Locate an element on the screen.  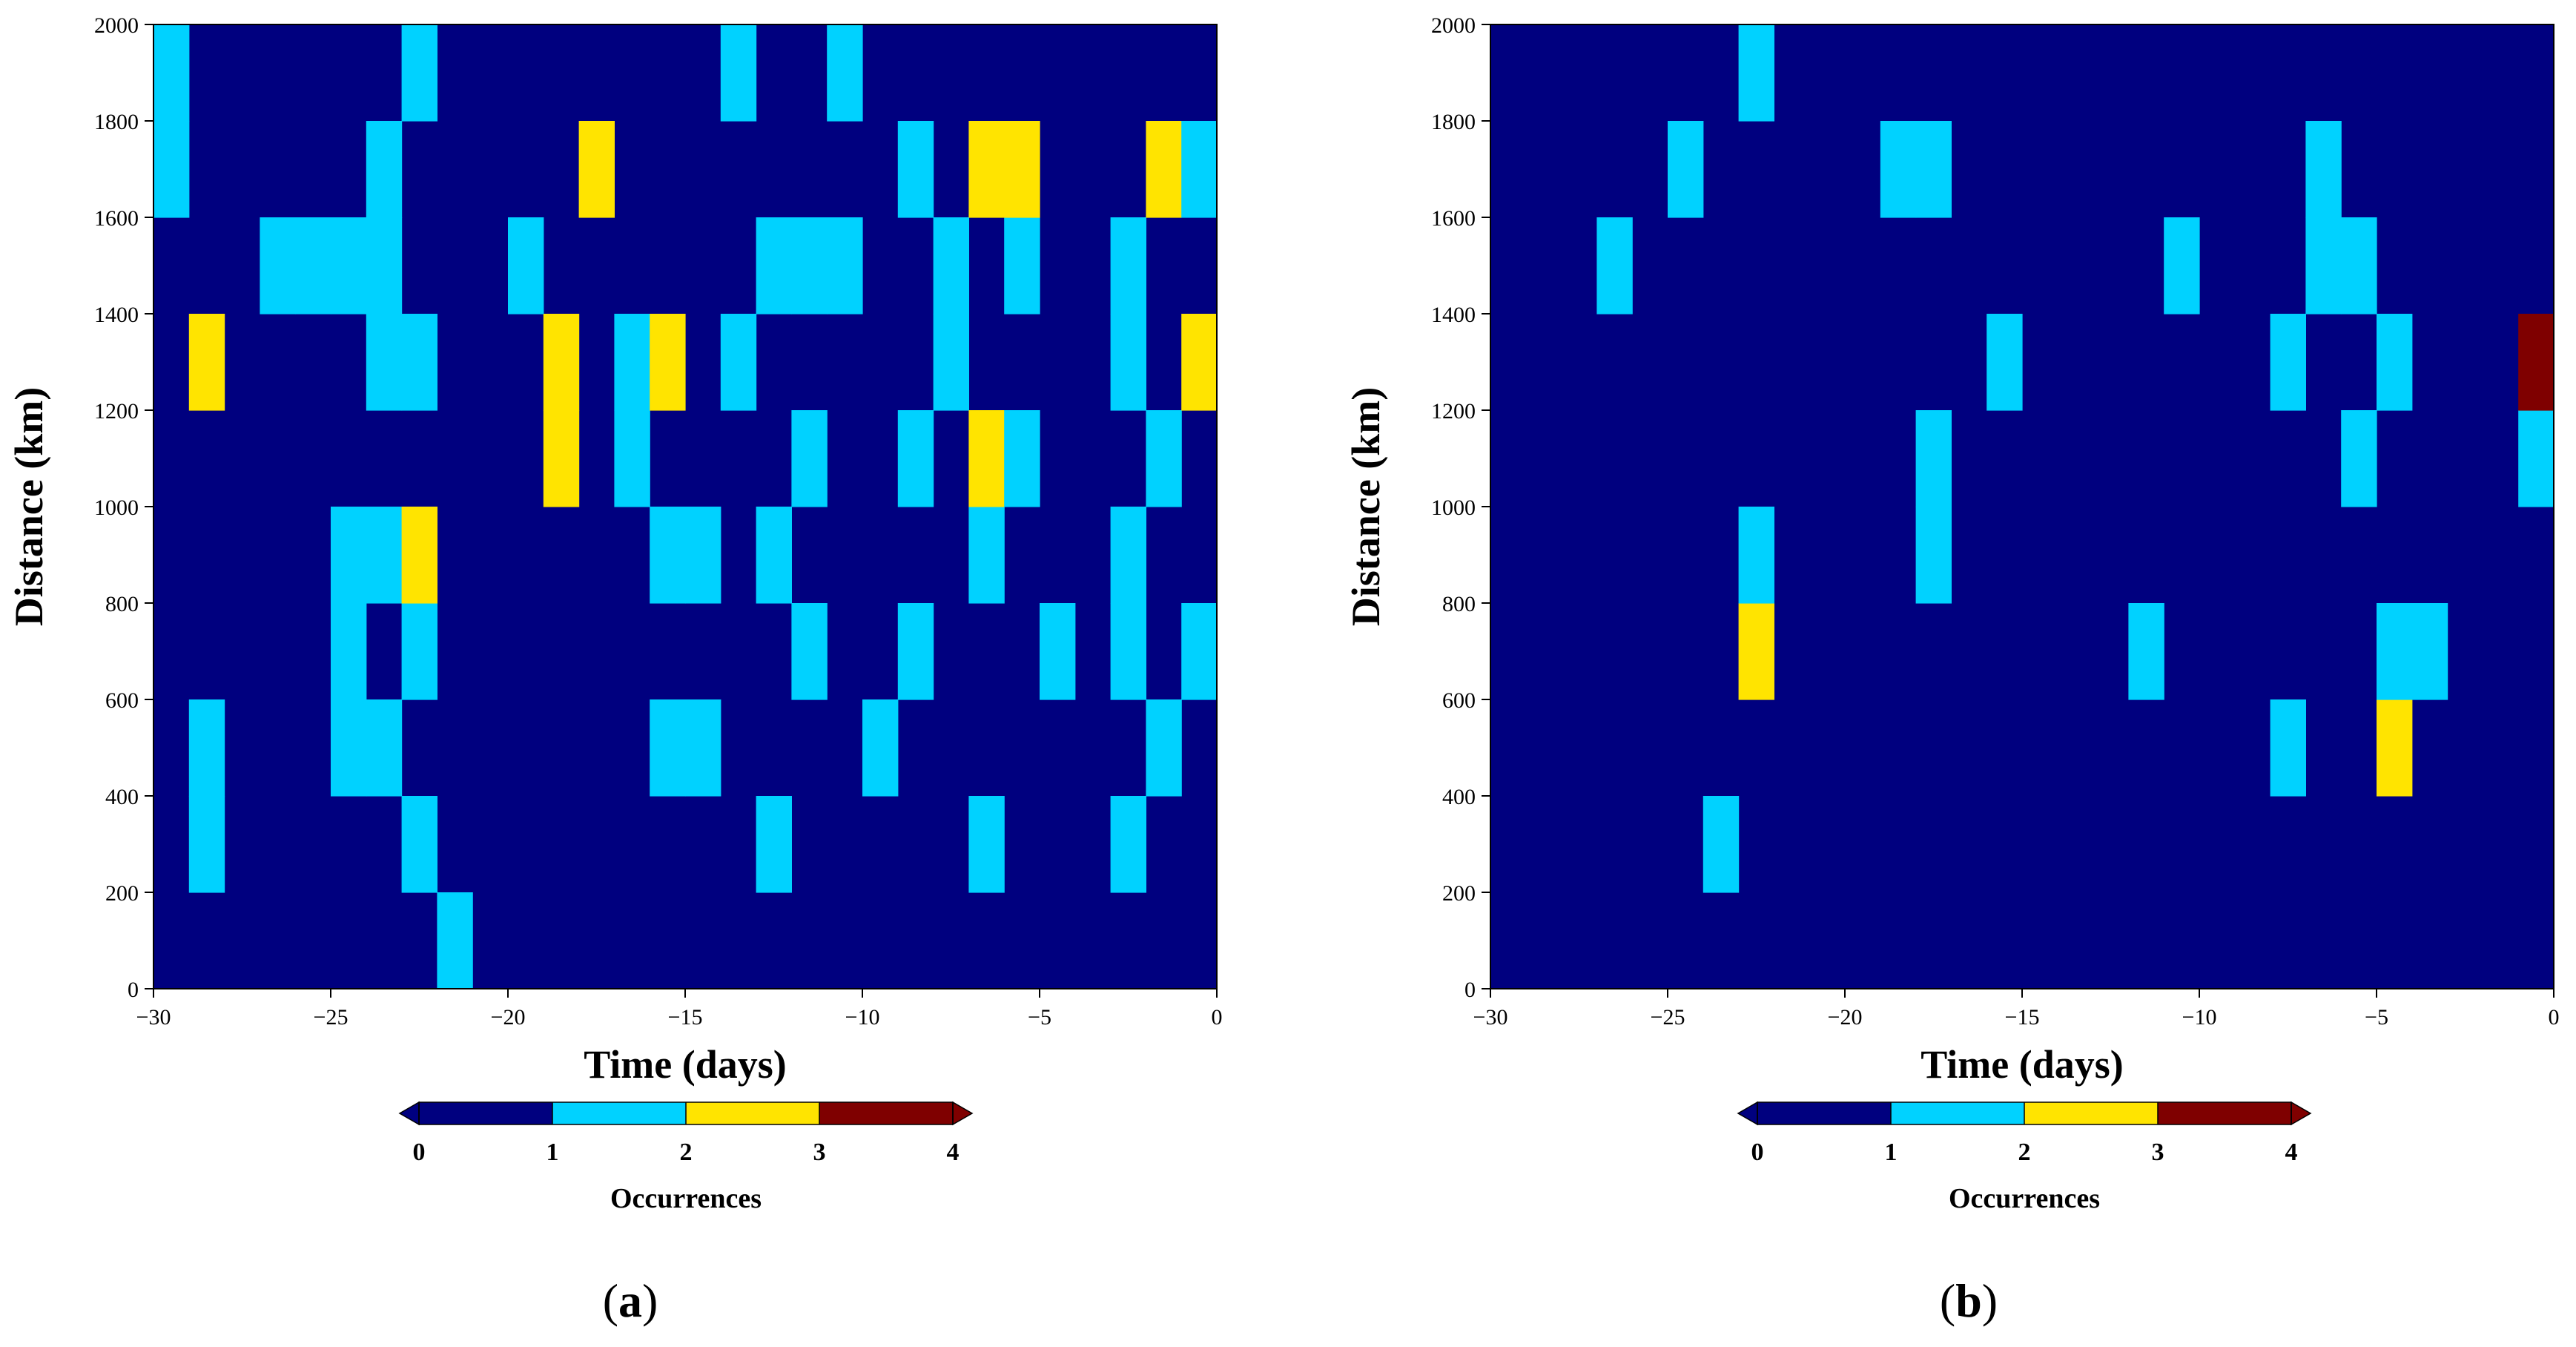
x-tick-label: −20 is located at coordinates (508, 1017).